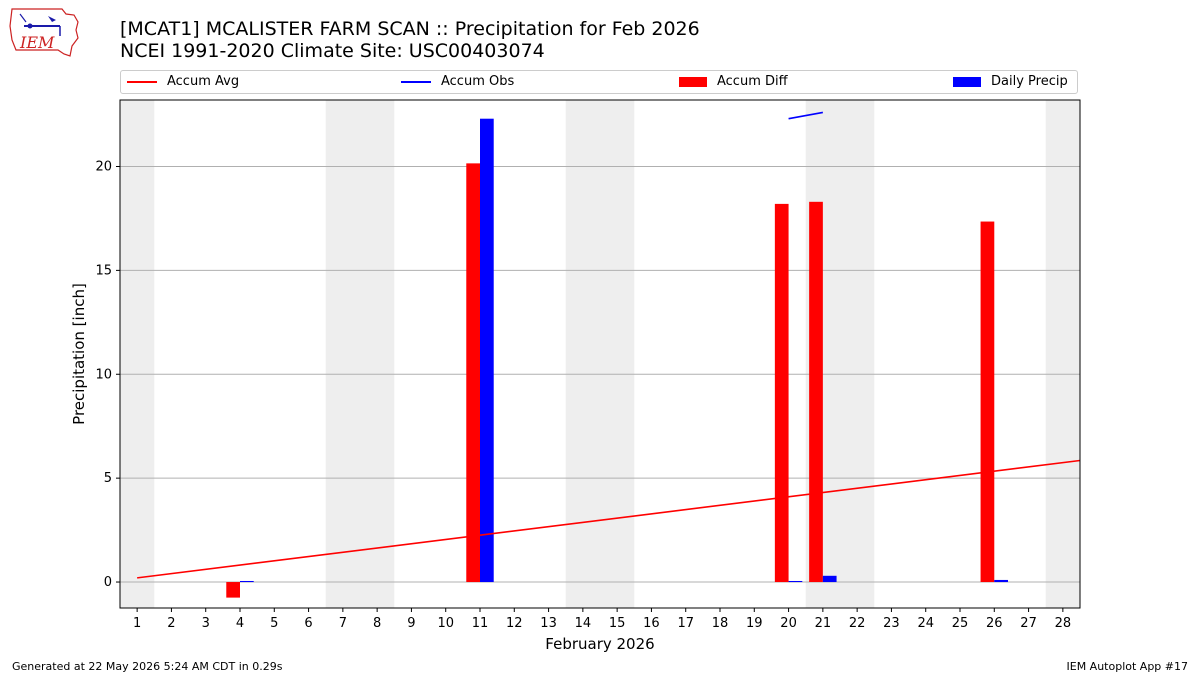 The height and width of the screenshot is (675, 1200). Describe the element at coordinates (103, 166) in the screenshot. I see `ytick-label-20: 20` at that location.